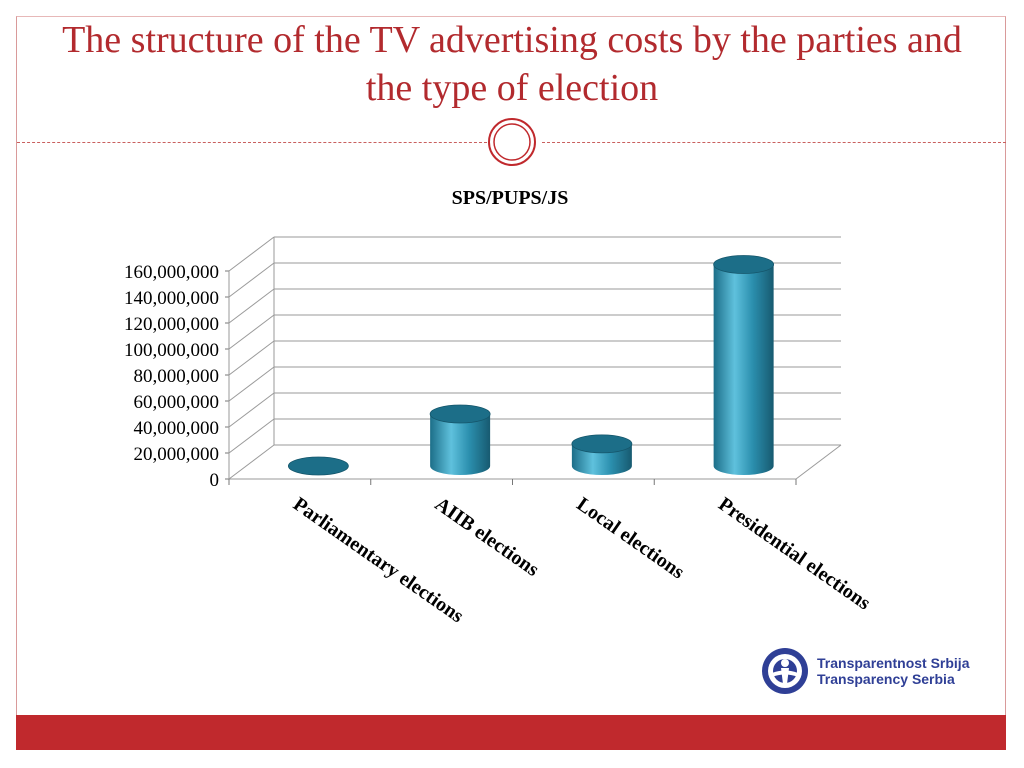  Describe the element at coordinates (171, 272) in the screenshot. I see `y-tick-label: 160,000,000` at that location.